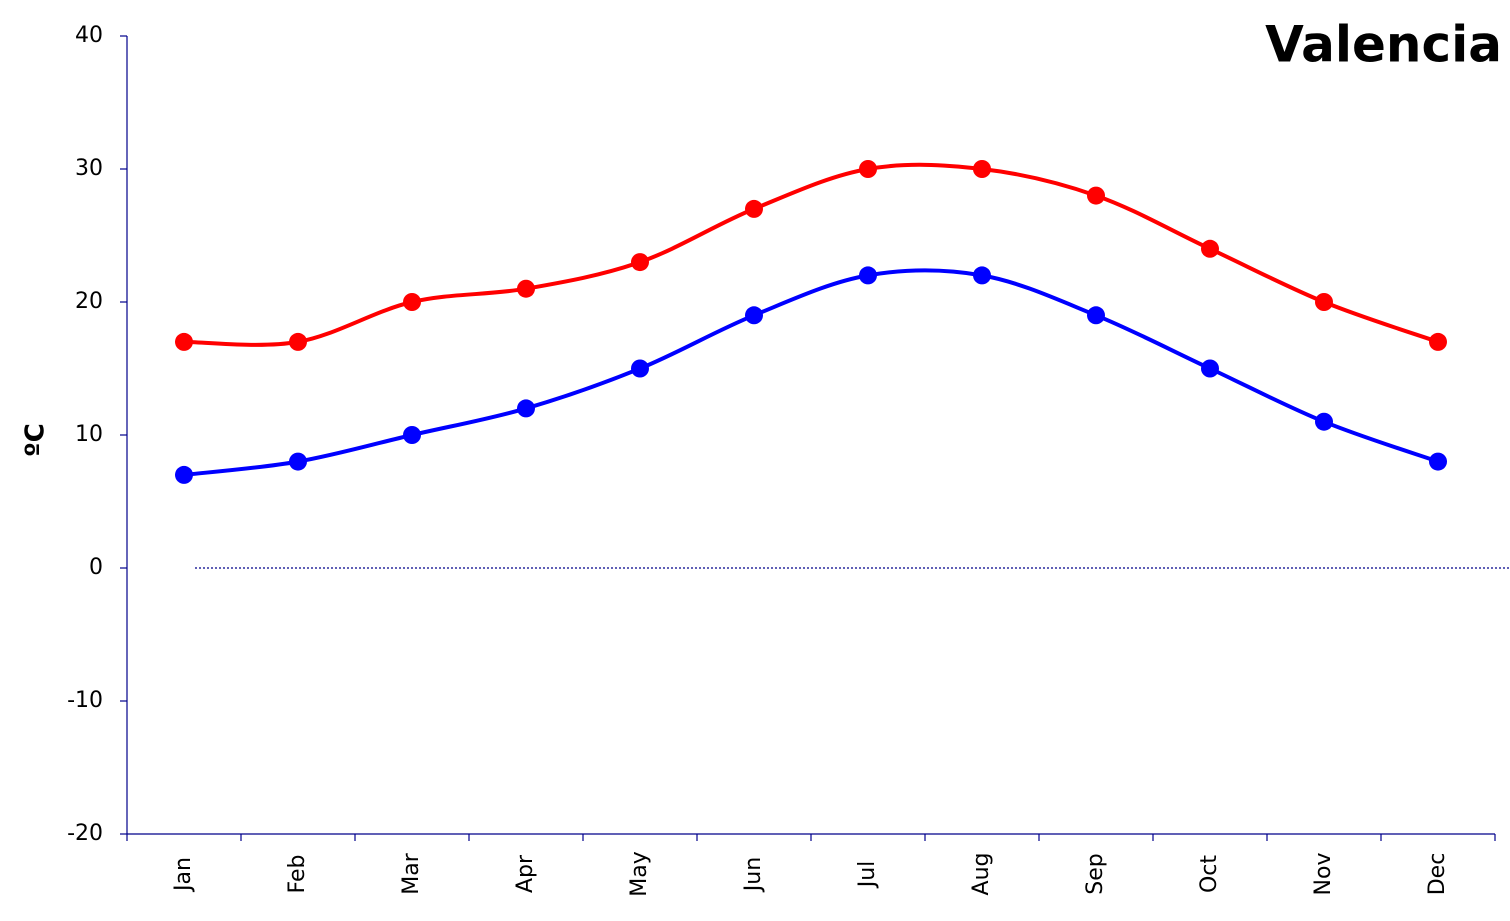 This screenshot has height=921, width=1510. What do you see at coordinates (89, 434) in the screenshot?
I see `y-tick-label: 10` at bounding box center [89, 434].